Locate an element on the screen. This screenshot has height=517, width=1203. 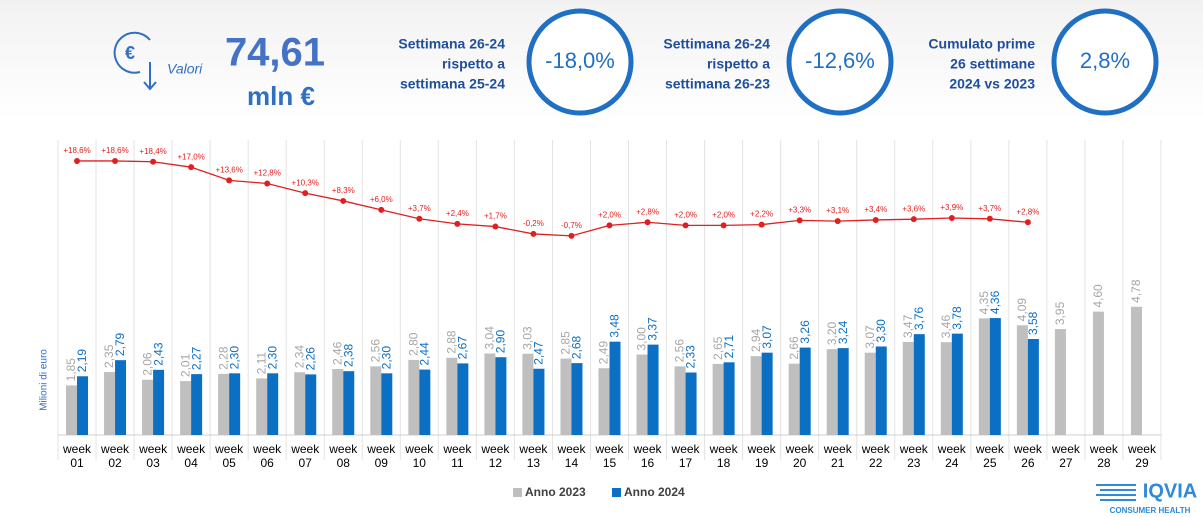
kpi-value: -12,6% is located at coordinates (840, 60).